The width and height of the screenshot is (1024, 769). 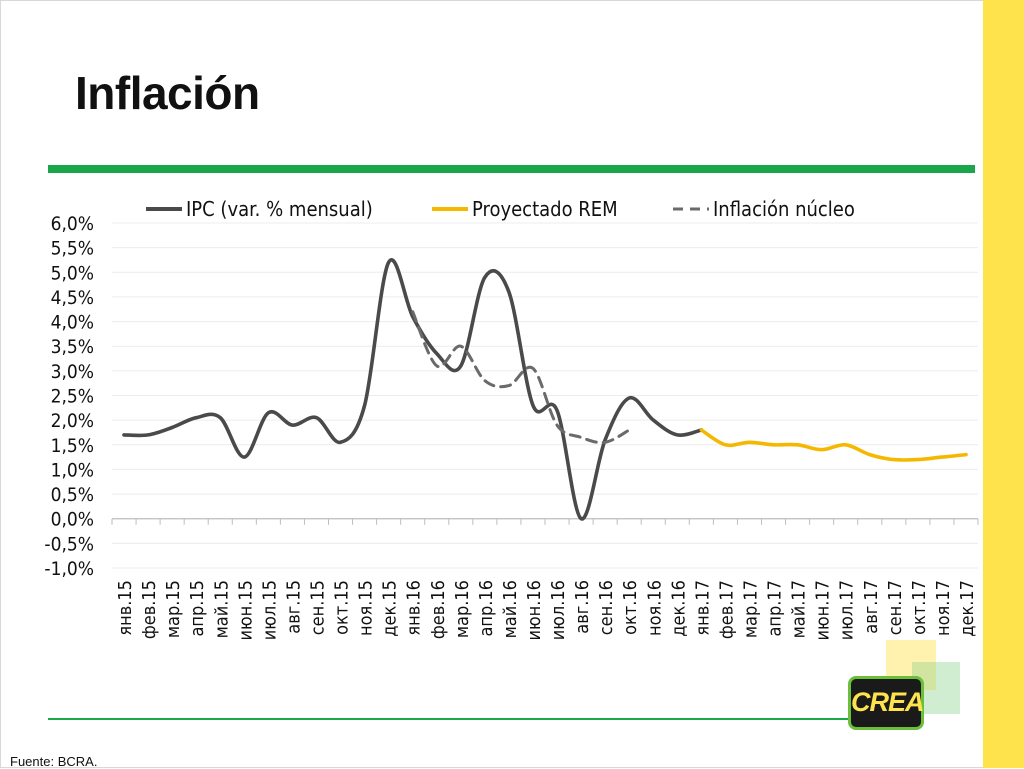 I want to click on x-tick-label: ноя.17, so click(x=943, y=608).